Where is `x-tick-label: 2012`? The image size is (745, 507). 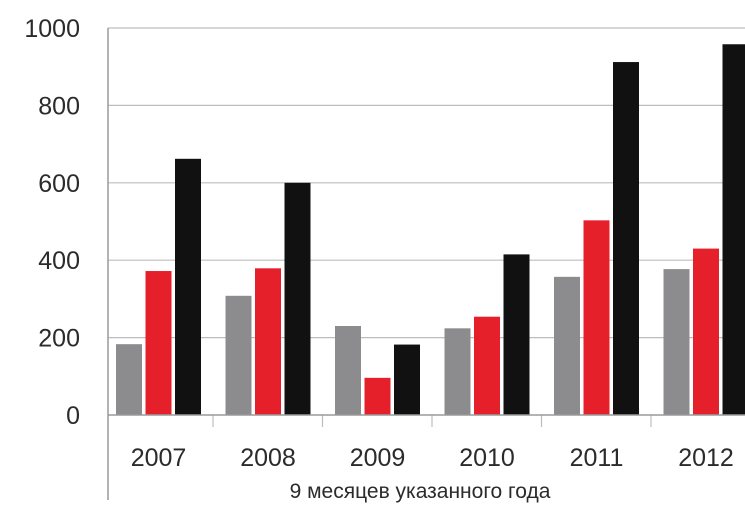 x-tick-label: 2012 is located at coordinates (706, 458).